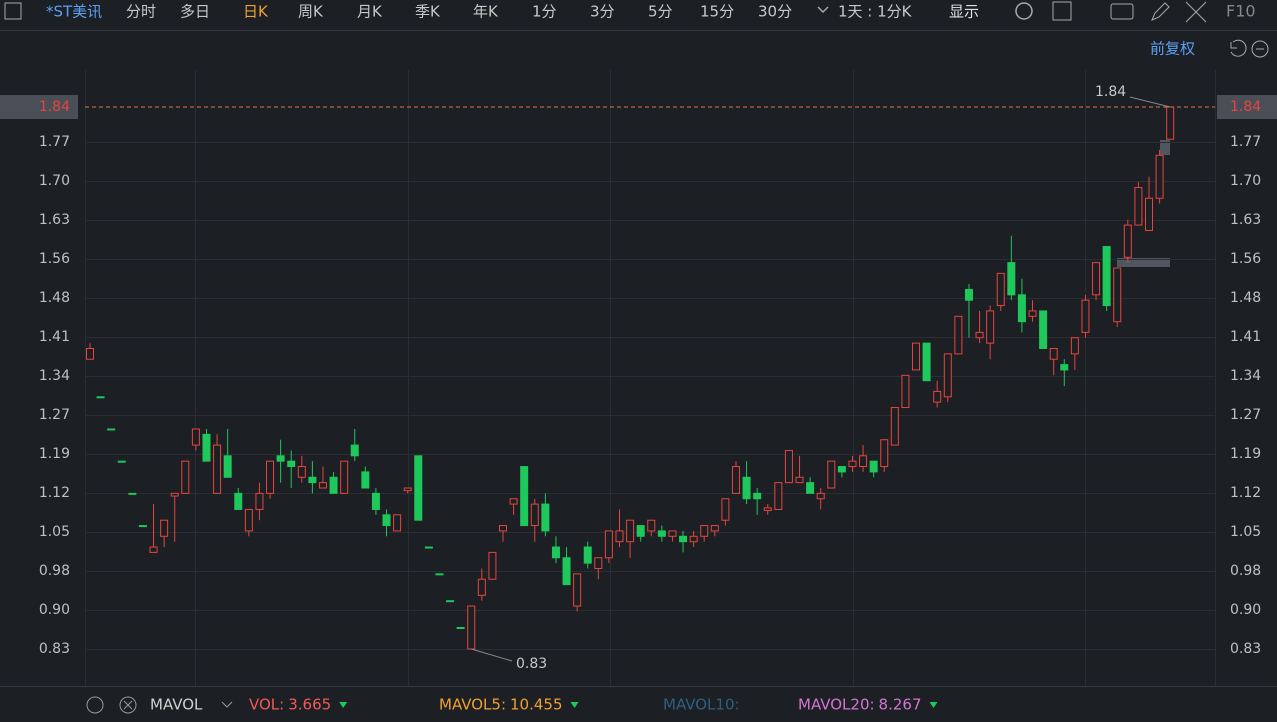 The height and width of the screenshot is (722, 1277). Describe the element at coordinates (141, 12) in the screenshot. I see `period-tab: 分时` at that location.